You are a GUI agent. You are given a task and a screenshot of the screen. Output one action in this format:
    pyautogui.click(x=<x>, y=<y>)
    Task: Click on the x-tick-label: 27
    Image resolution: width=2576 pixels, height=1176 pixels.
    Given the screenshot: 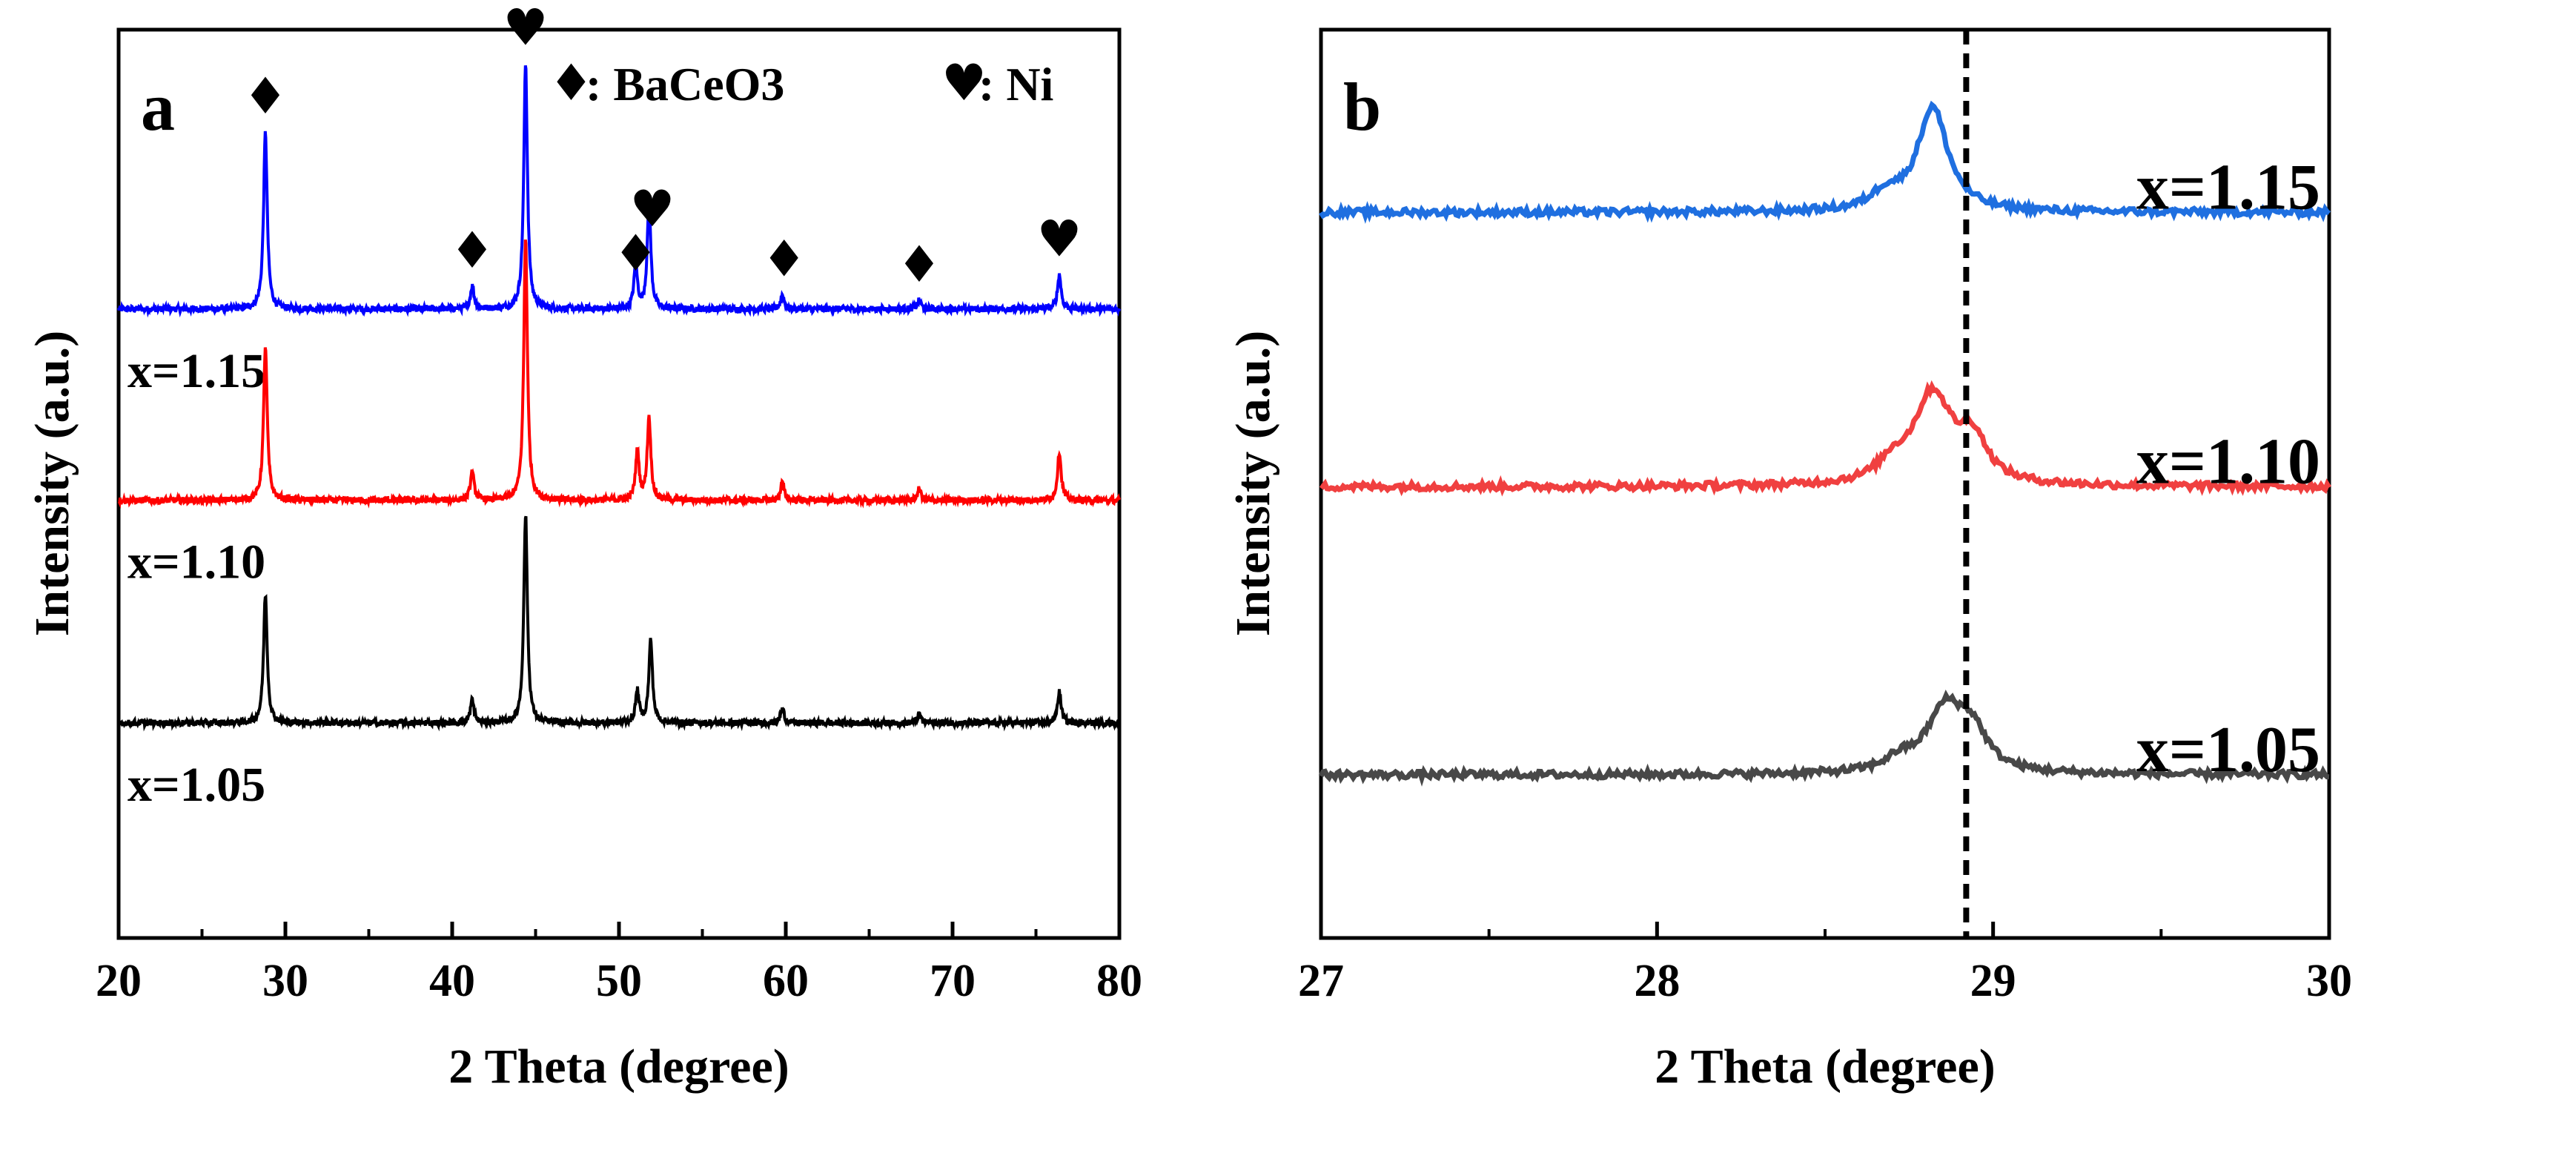 What is the action you would take?
    pyautogui.click(x=1321, y=981)
    